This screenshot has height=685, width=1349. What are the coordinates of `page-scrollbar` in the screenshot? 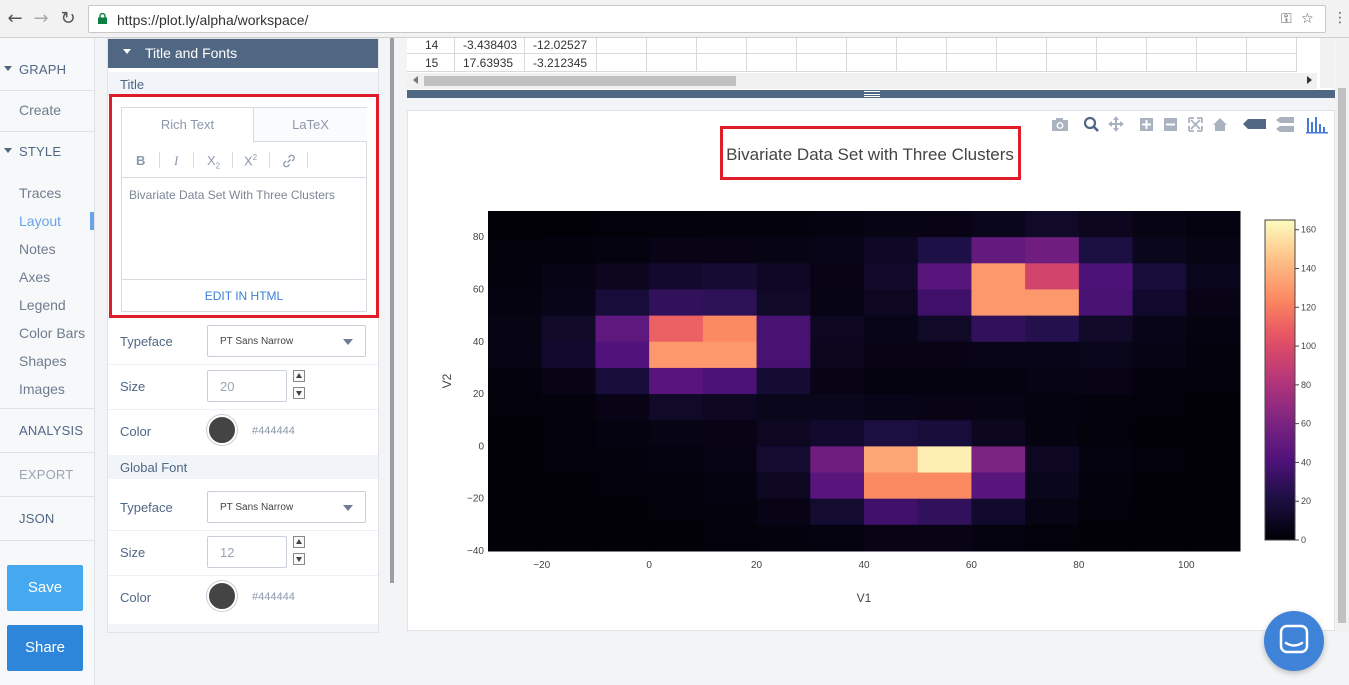 It's located at (1342, 335).